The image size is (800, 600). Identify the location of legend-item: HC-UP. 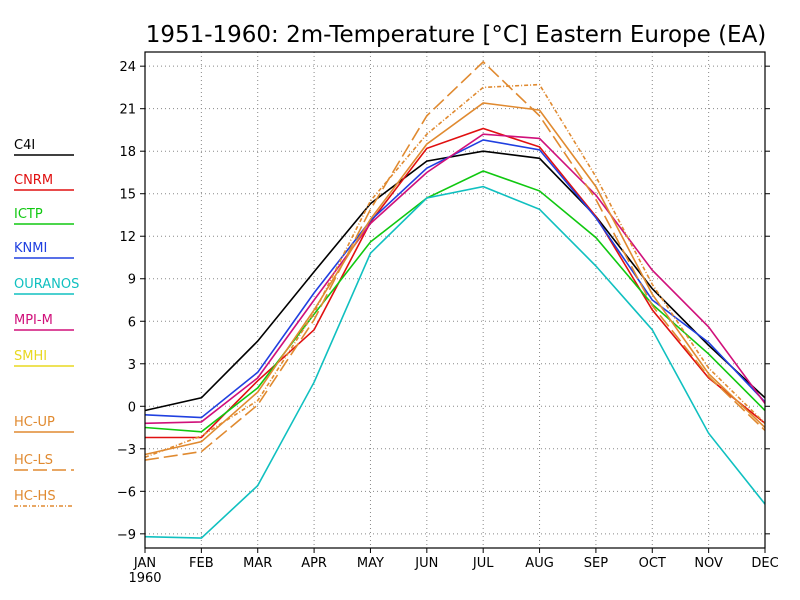
(44, 424).